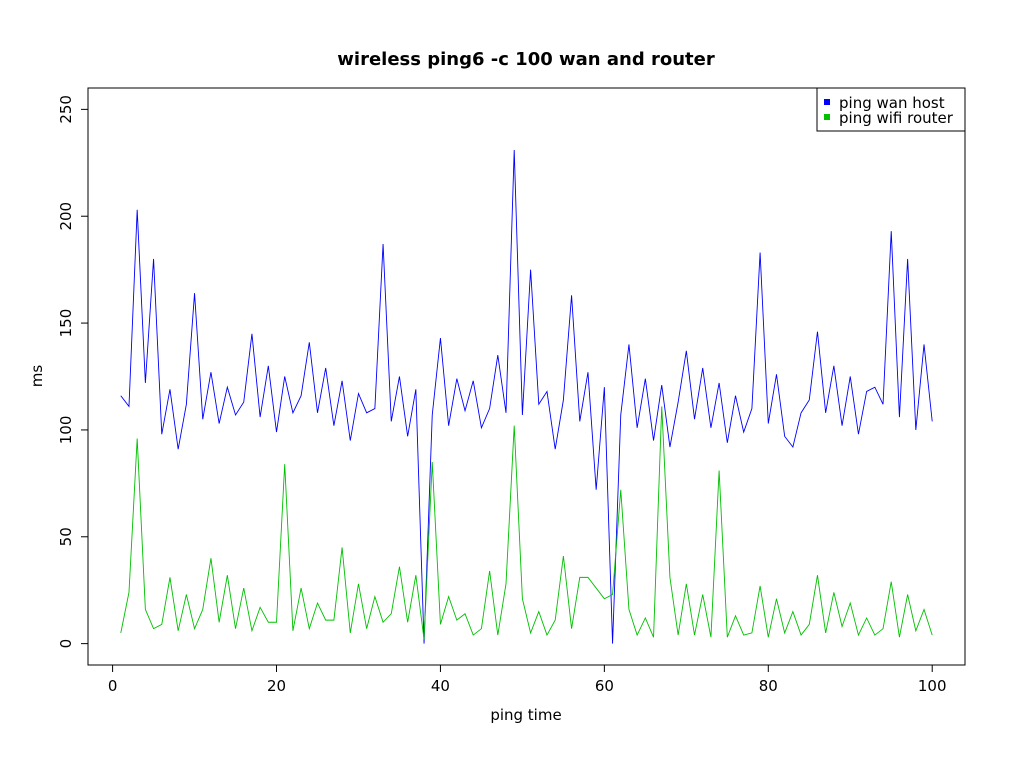  What do you see at coordinates (525, 715) in the screenshot?
I see `x-axis-label: ping time` at bounding box center [525, 715].